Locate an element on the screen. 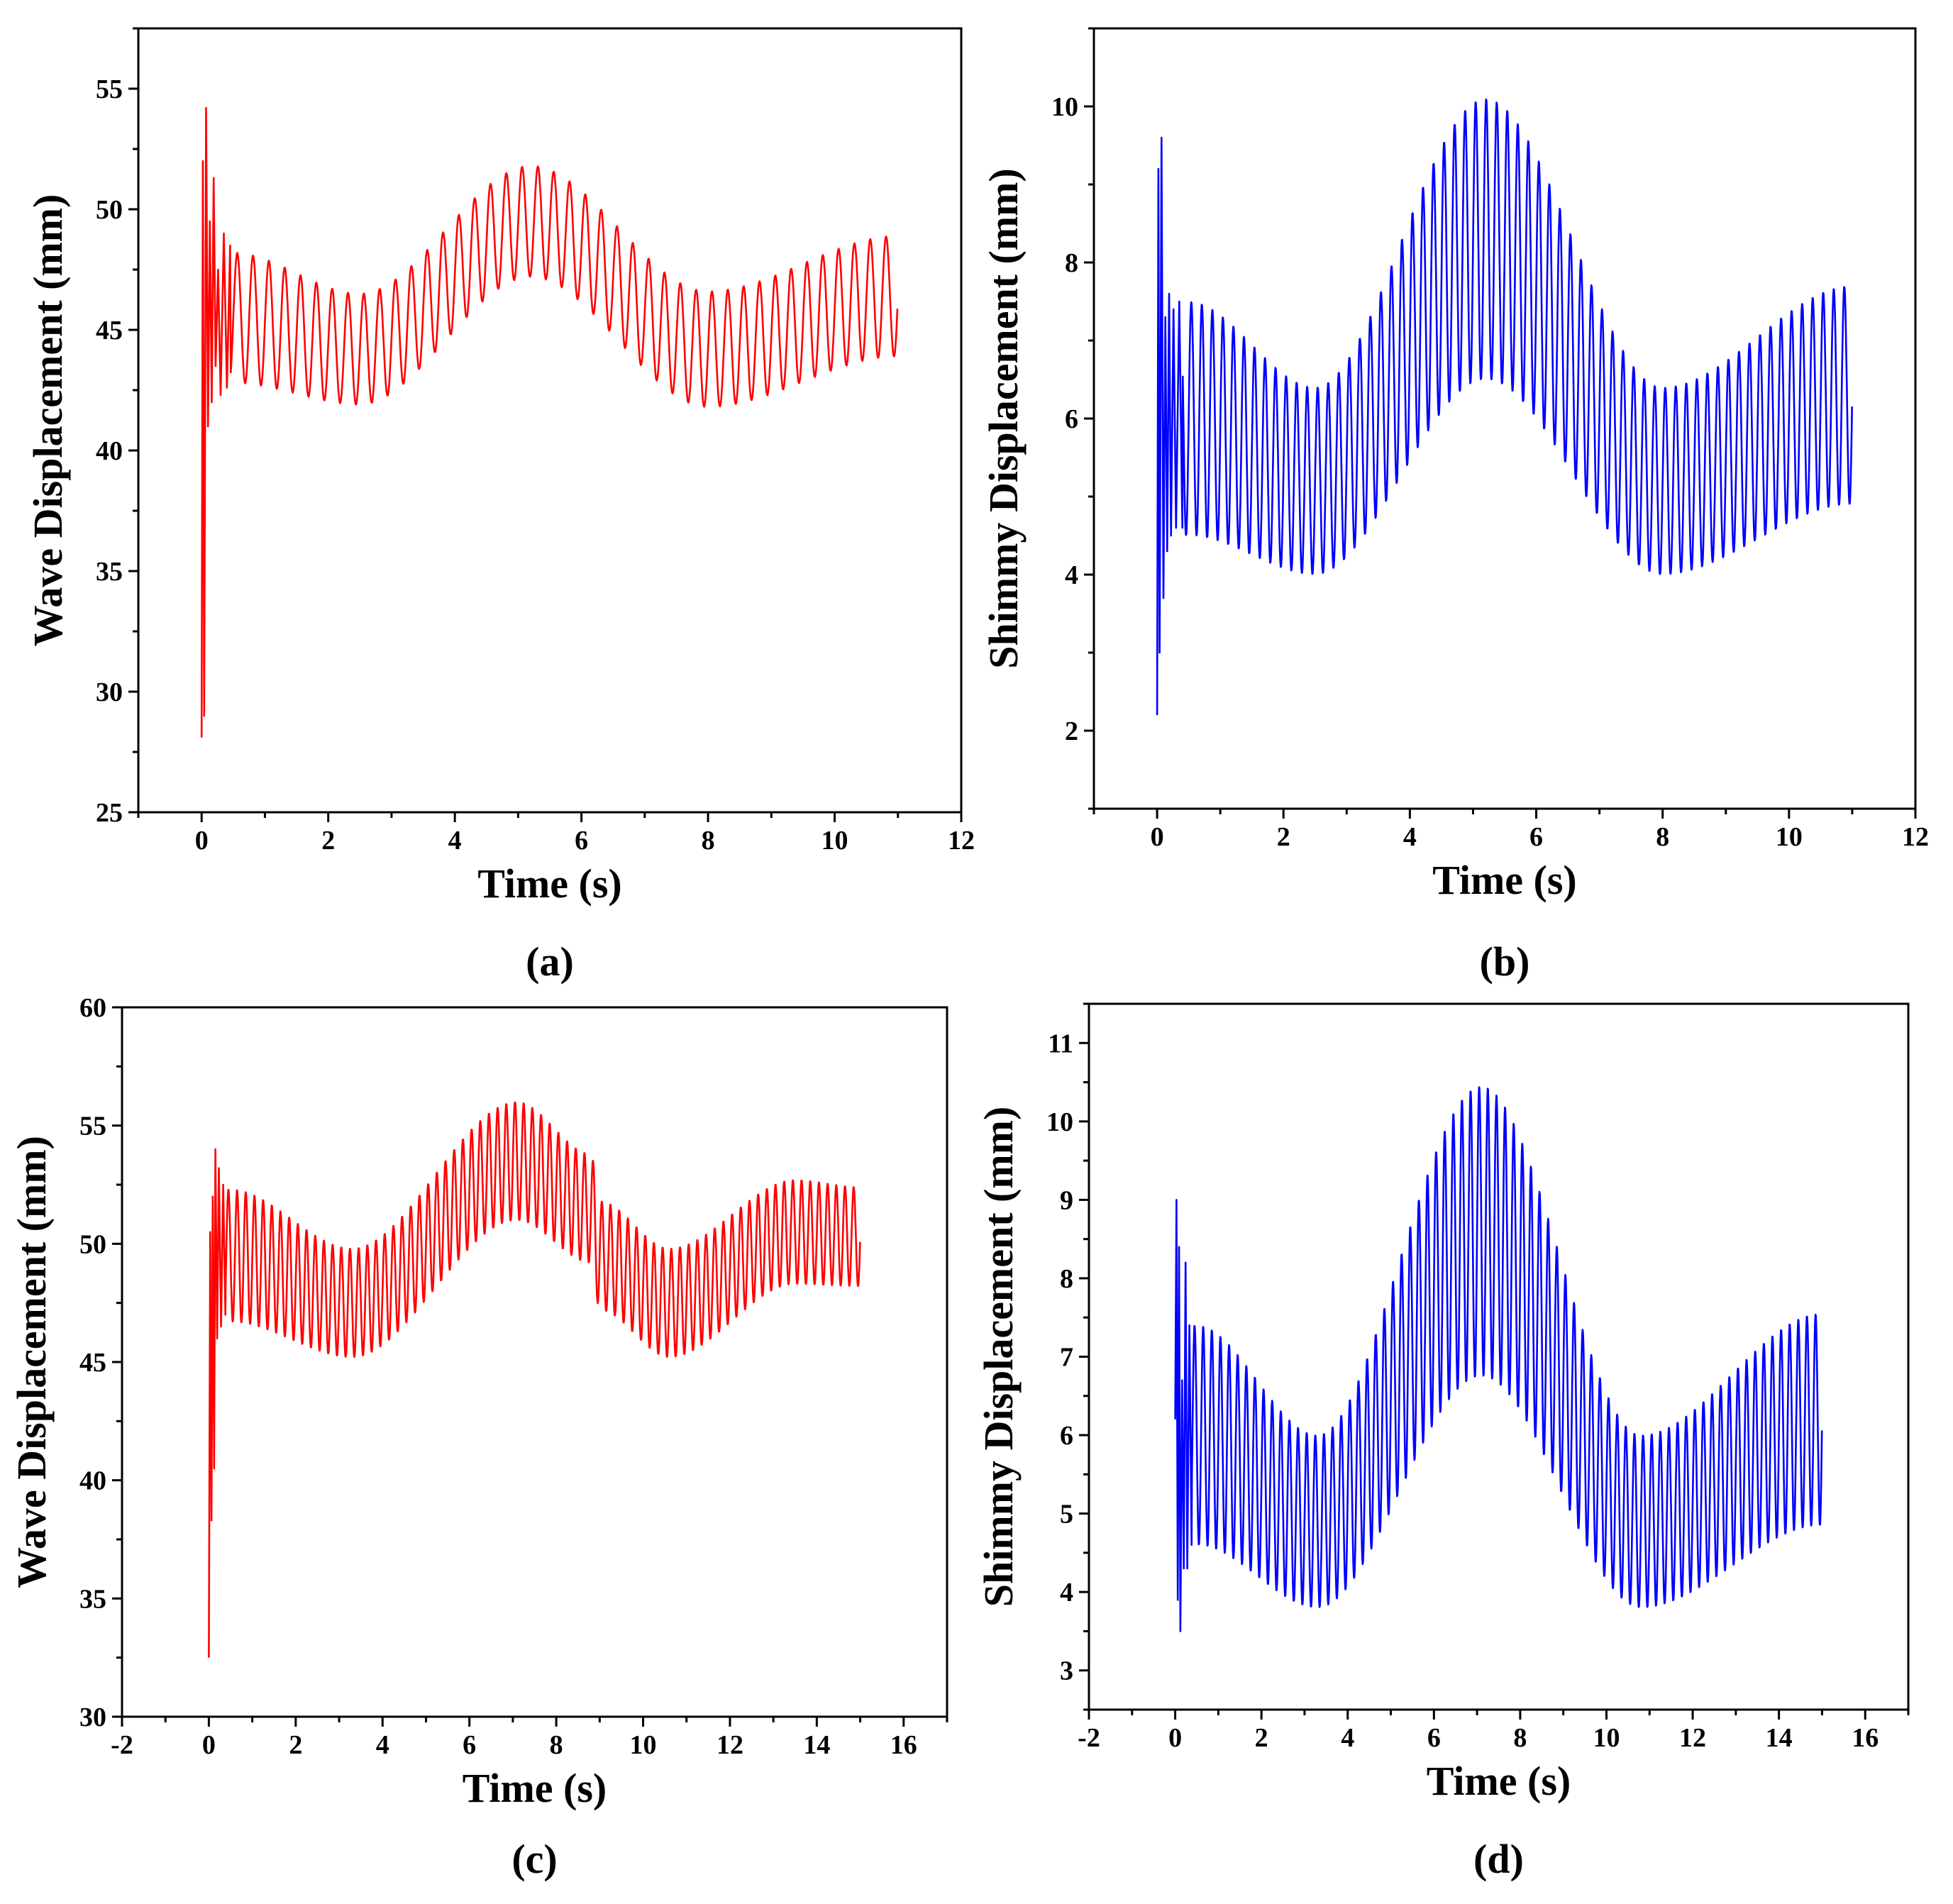 This screenshot has width=1953, height=1904. panel-label: (a) is located at coordinates (550, 962).